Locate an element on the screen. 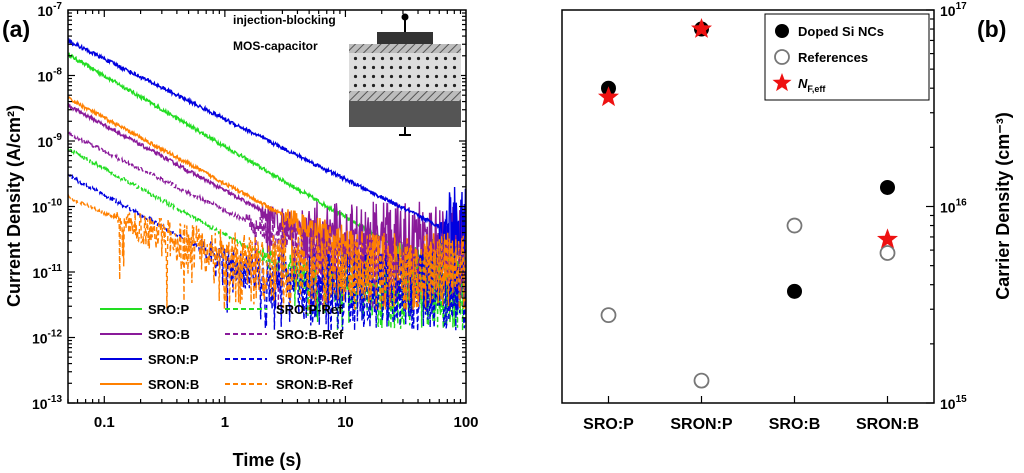  legend-entry-sro-b: SRO:B is located at coordinates (145, 334).